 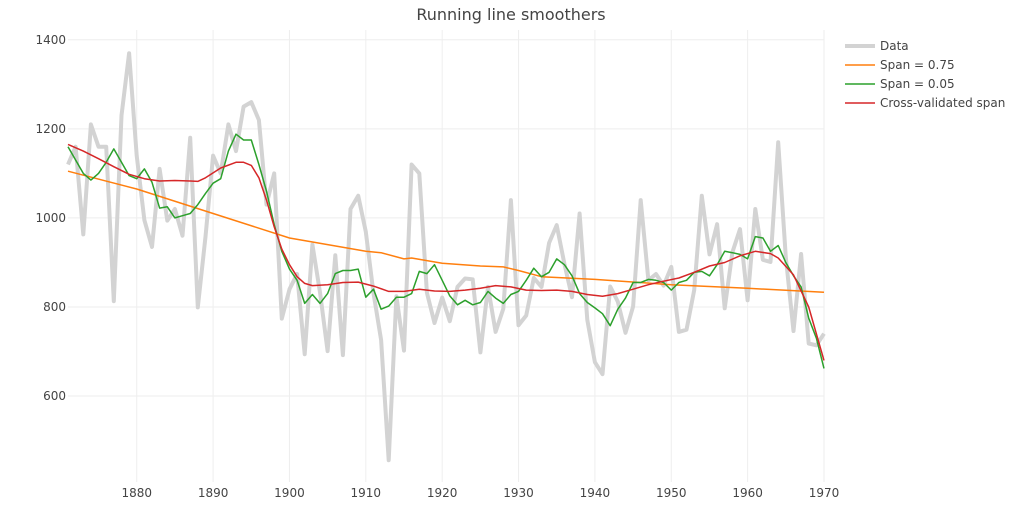 What do you see at coordinates (54, 307) in the screenshot?
I see `y-tick-label: 800` at bounding box center [54, 307].